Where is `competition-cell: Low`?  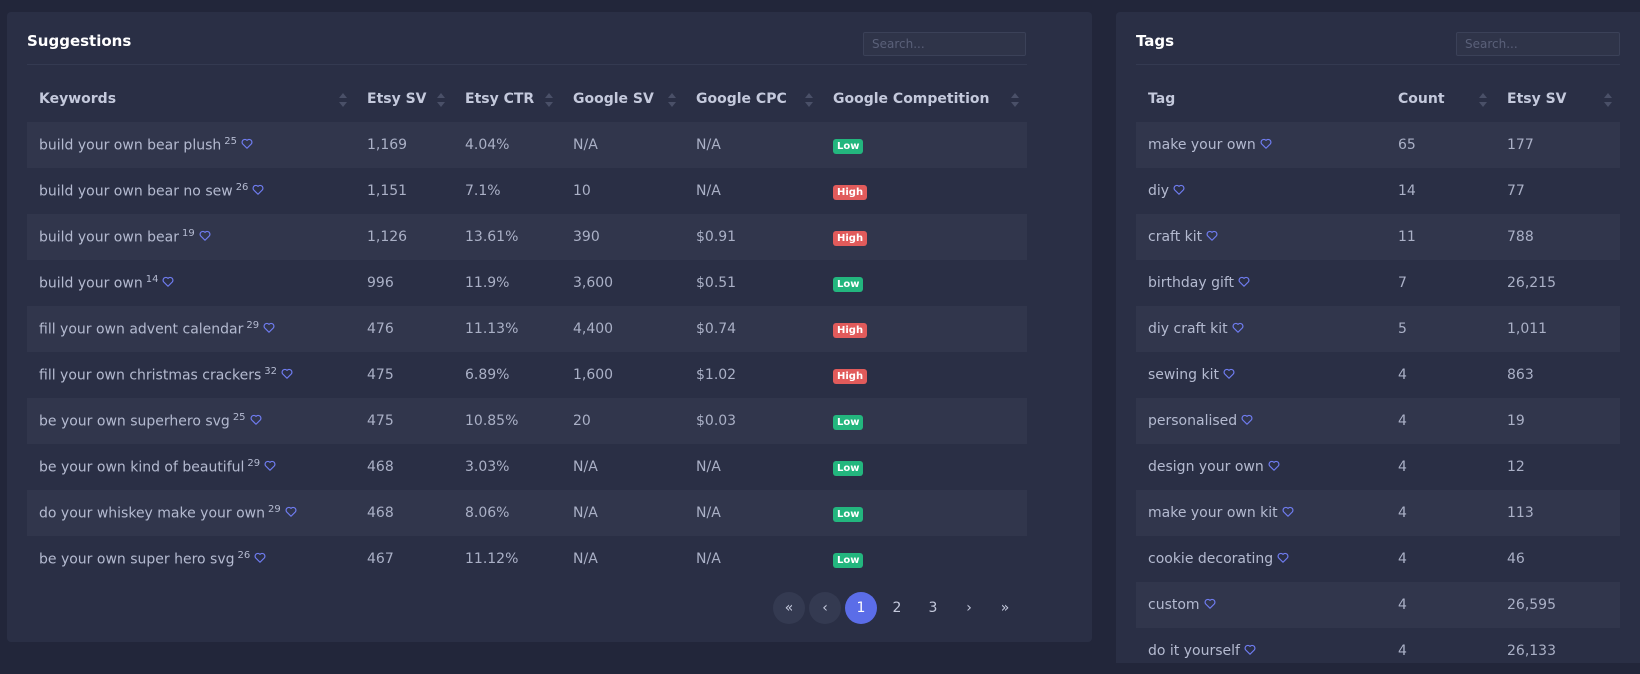 competition-cell: Low is located at coordinates (924, 467).